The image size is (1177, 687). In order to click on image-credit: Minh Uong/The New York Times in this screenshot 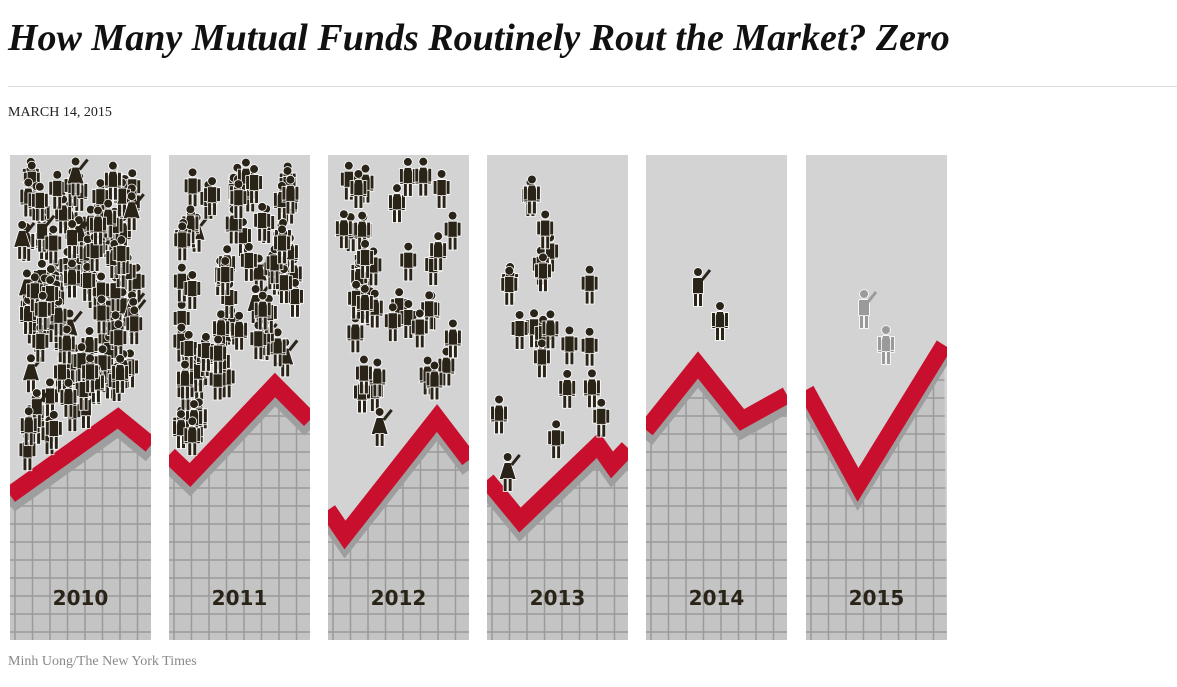, I will do `click(102, 661)`.